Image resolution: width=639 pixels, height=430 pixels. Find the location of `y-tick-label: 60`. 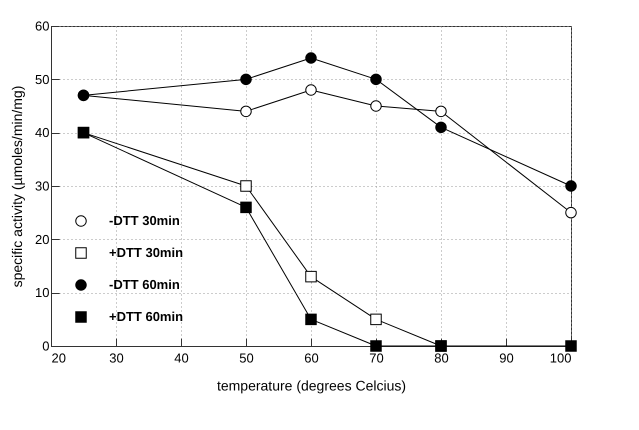

y-tick-label: 60 is located at coordinates (42, 26).